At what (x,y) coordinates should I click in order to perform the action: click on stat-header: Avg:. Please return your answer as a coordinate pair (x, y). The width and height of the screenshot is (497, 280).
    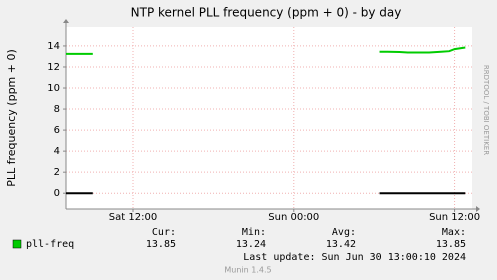
    Looking at the image, I should click on (344, 232).